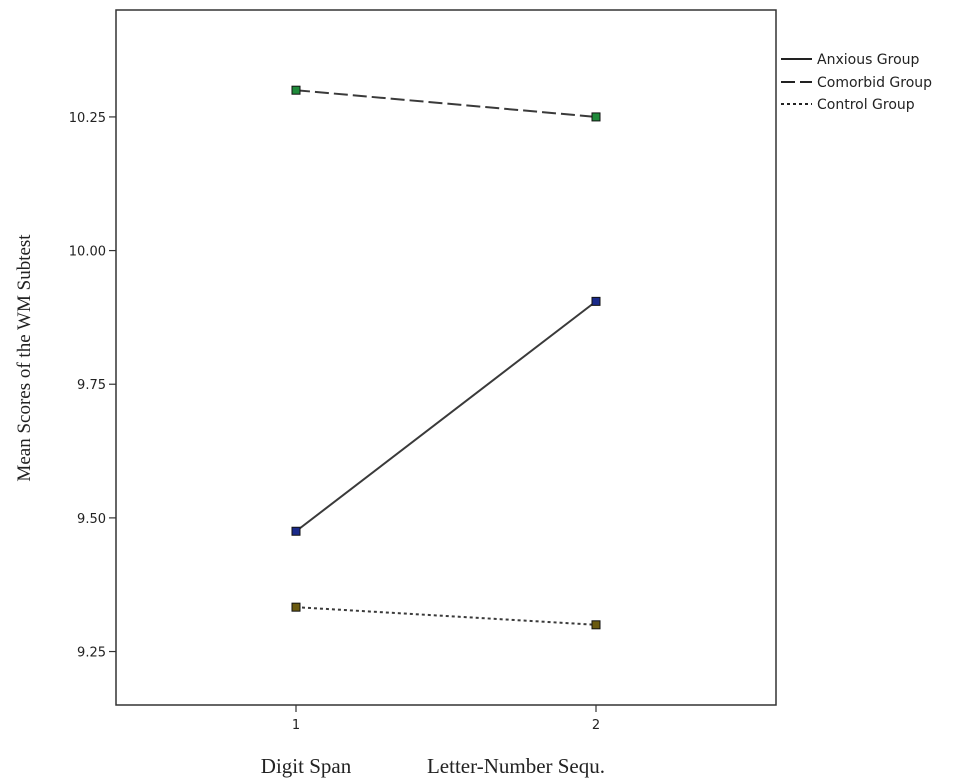  I want to click on y-tick-label: 9.50, so click(91, 519).